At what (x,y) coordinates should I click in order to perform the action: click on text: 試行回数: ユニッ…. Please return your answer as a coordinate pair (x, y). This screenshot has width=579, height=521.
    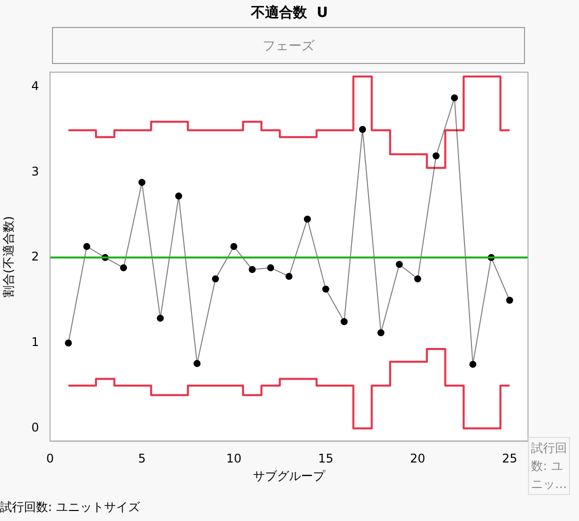
    Looking at the image, I should click on (549, 466).